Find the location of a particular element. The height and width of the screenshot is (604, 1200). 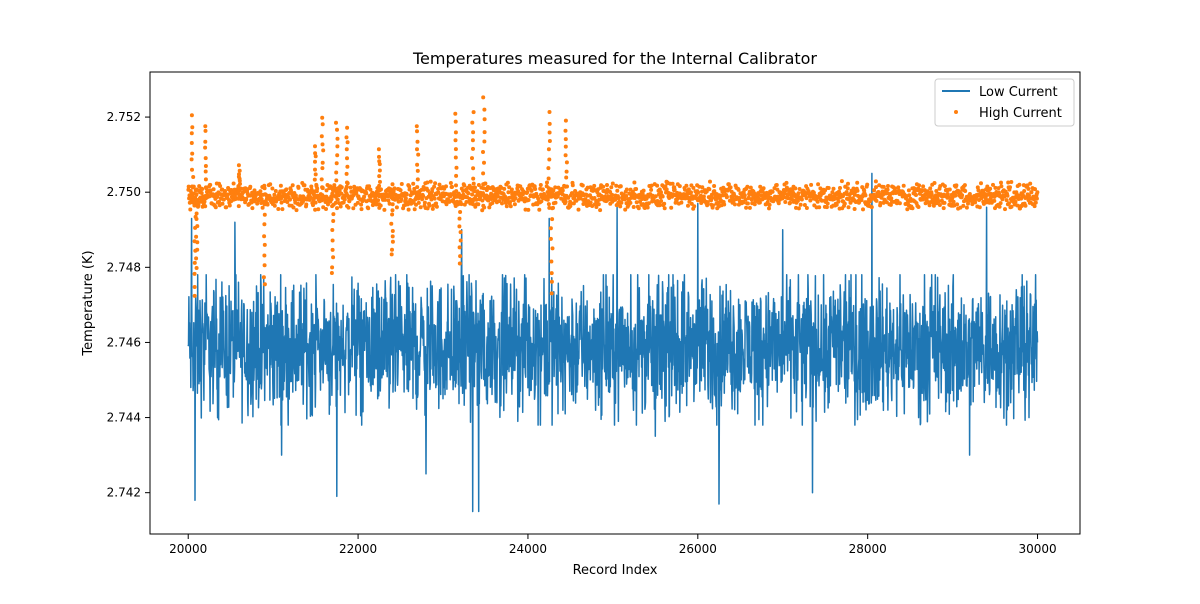

y-tick-label: 2.752 is located at coordinates (124, 117).